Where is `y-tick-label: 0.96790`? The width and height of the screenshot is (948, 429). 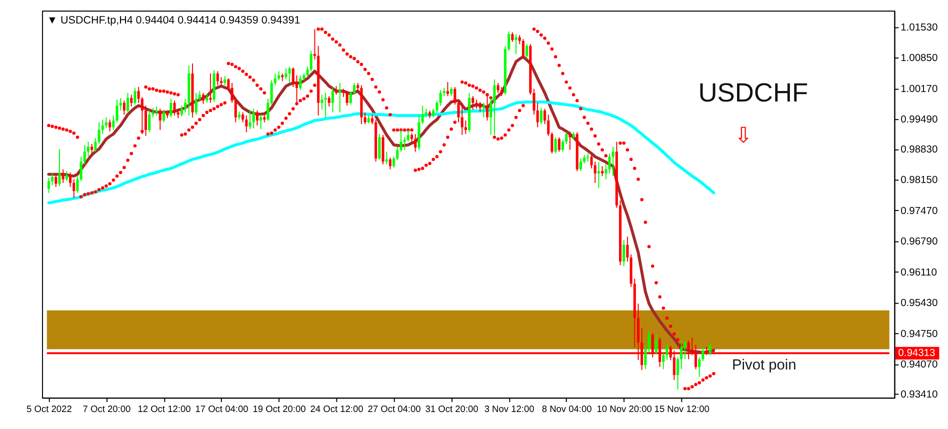
y-tick-label: 0.96790 is located at coordinates (919, 242).